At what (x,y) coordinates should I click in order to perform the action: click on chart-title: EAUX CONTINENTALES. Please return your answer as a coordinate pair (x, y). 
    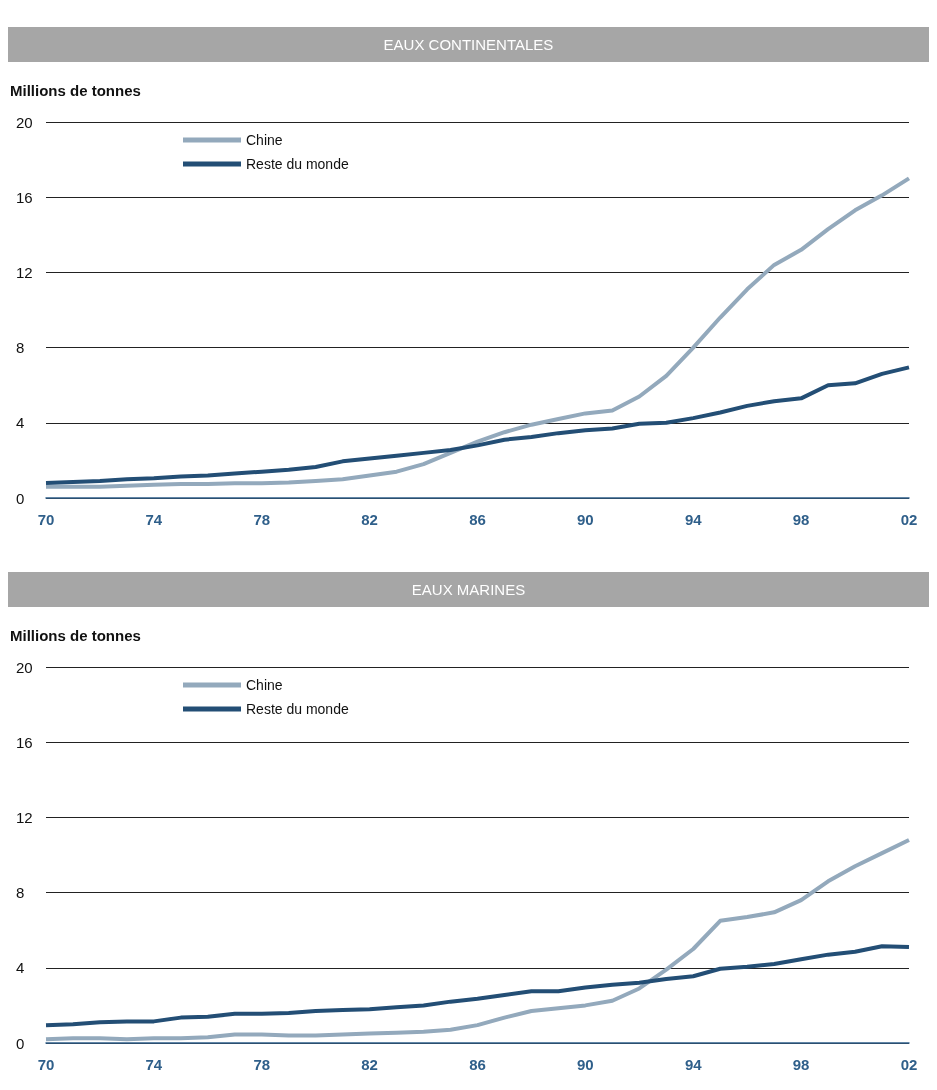
    Looking at the image, I should click on (468, 44).